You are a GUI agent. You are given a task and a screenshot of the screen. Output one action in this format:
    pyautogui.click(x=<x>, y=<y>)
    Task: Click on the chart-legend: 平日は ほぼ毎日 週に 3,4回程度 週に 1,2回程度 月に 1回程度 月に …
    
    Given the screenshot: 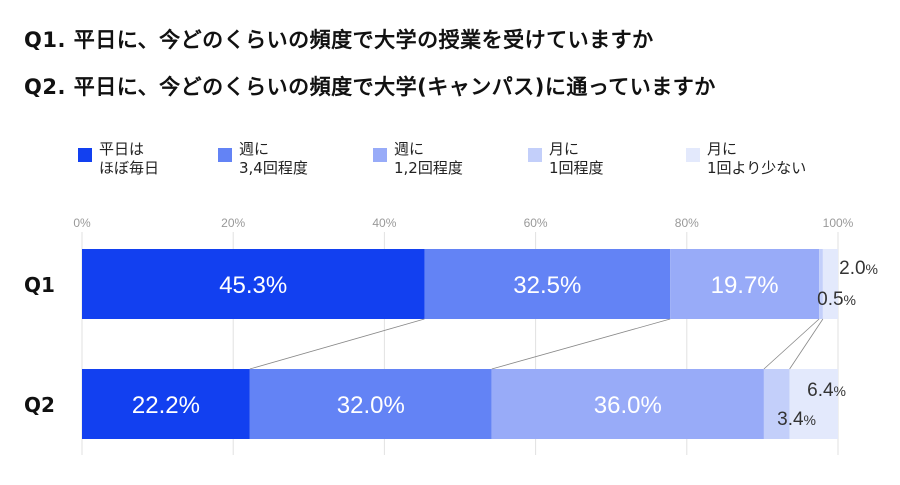 What is the action you would take?
    pyautogui.click(x=442, y=159)
    